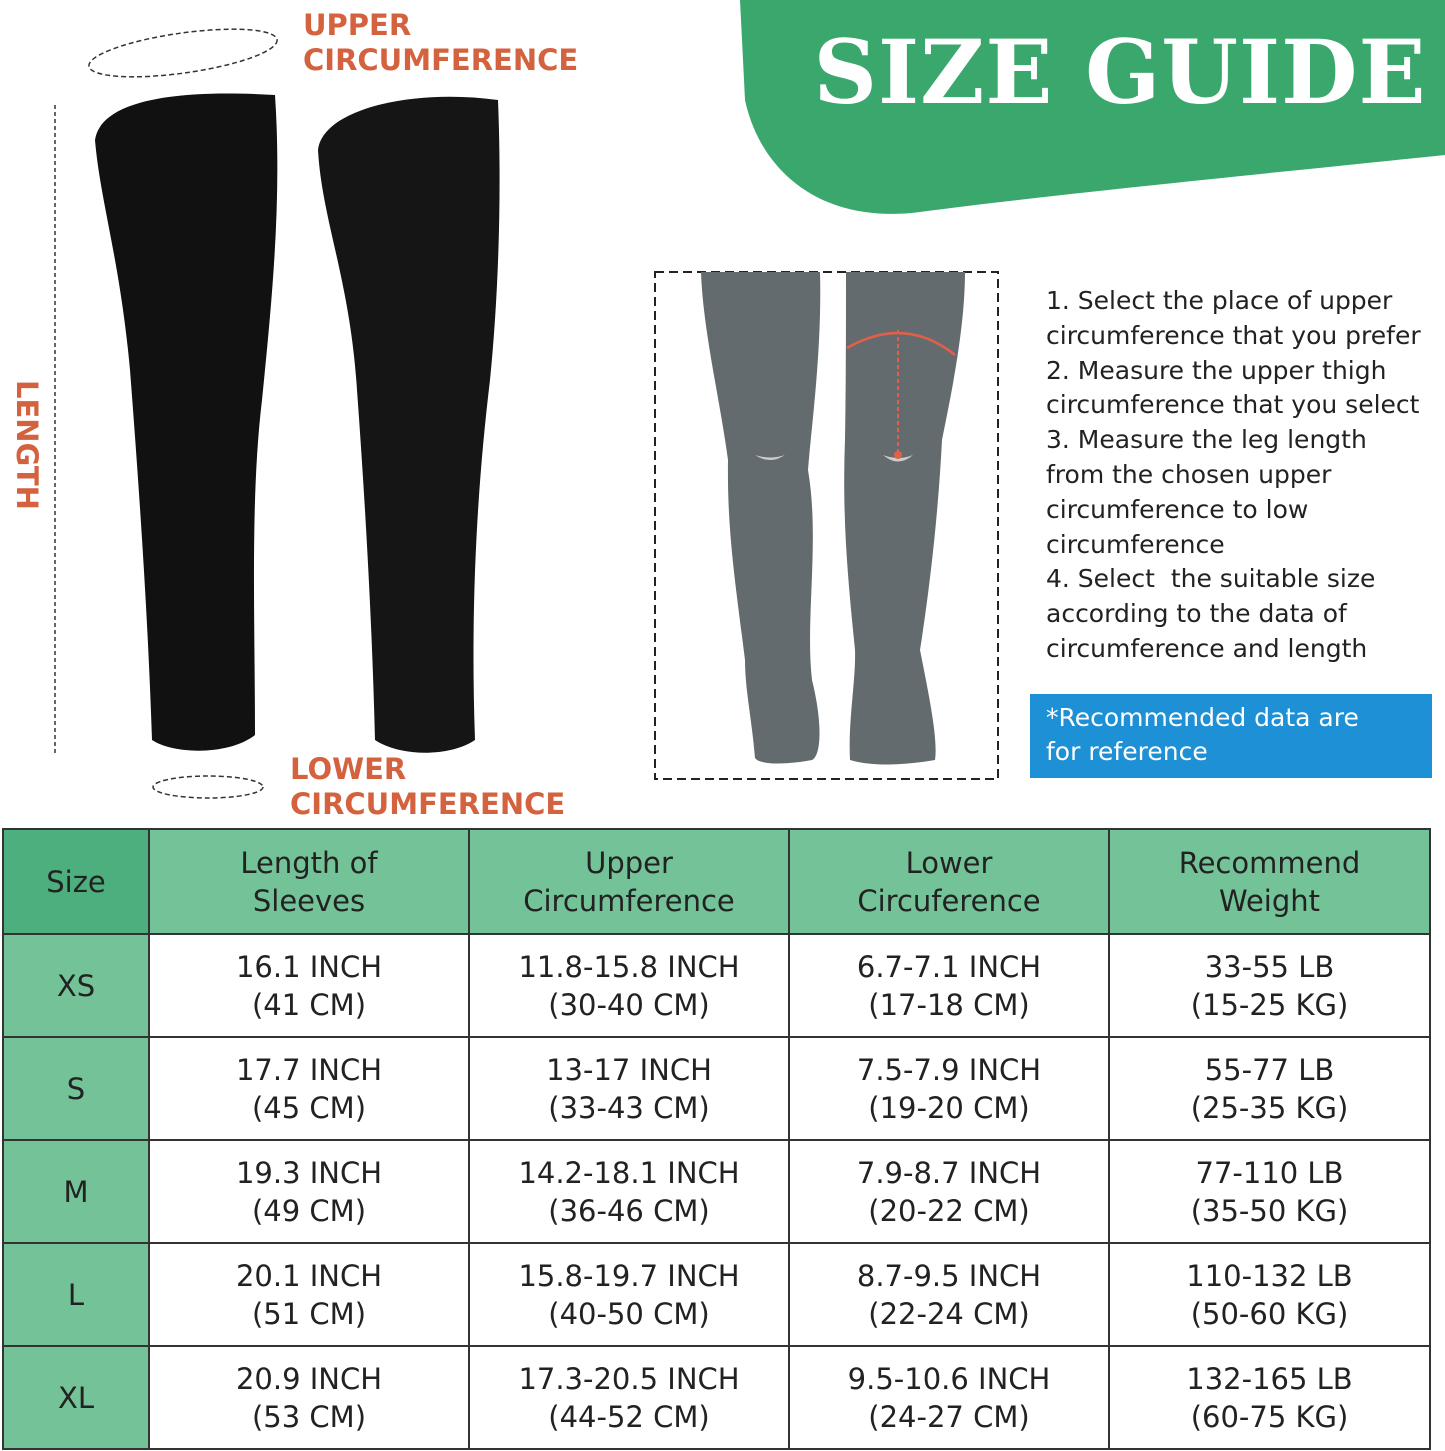  I want to click on header-cell: Size, so click(76, 881).